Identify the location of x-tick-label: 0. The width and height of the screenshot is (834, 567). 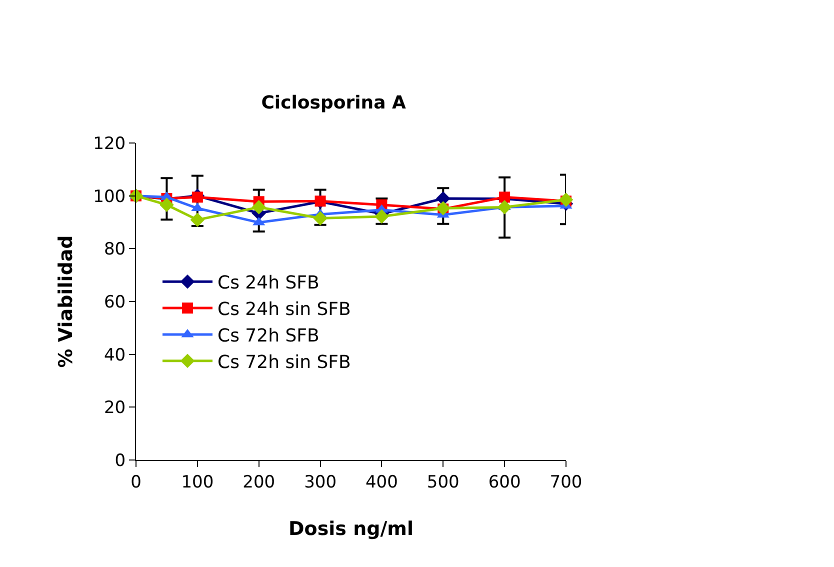
(136, 482).